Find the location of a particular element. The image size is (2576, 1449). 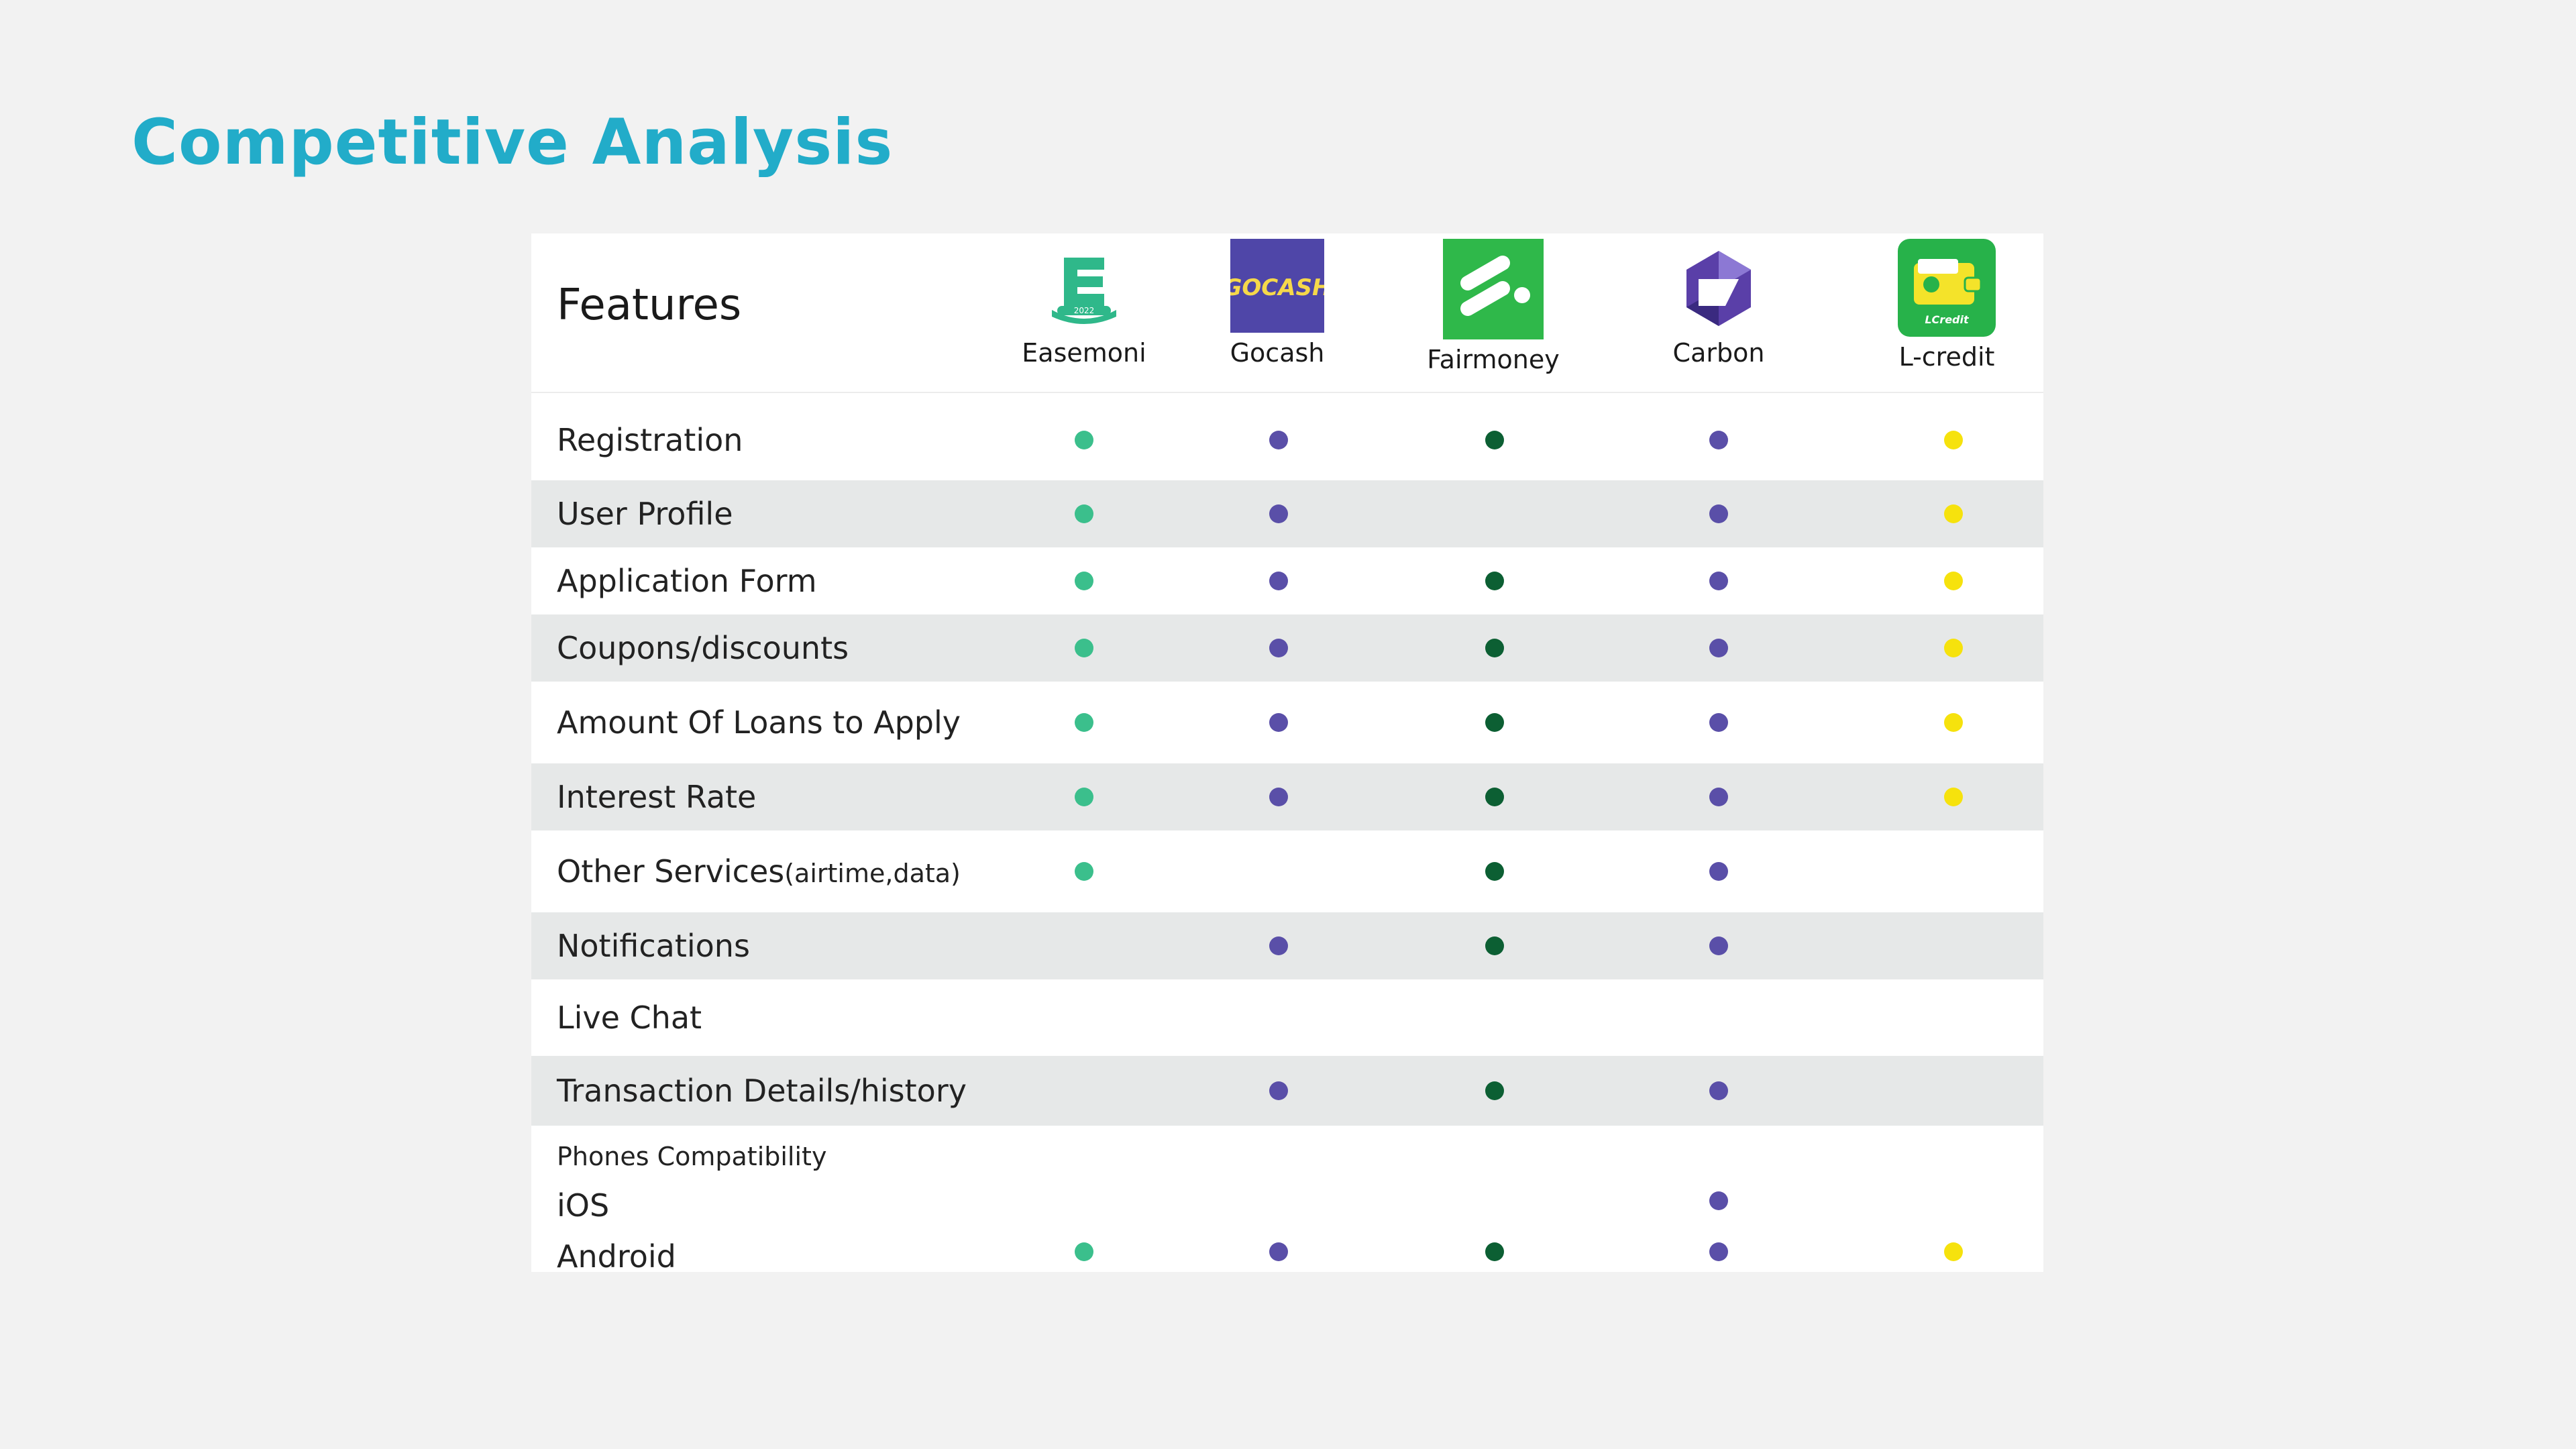

feature-label: Other Services is located at coordinates (671, 871).